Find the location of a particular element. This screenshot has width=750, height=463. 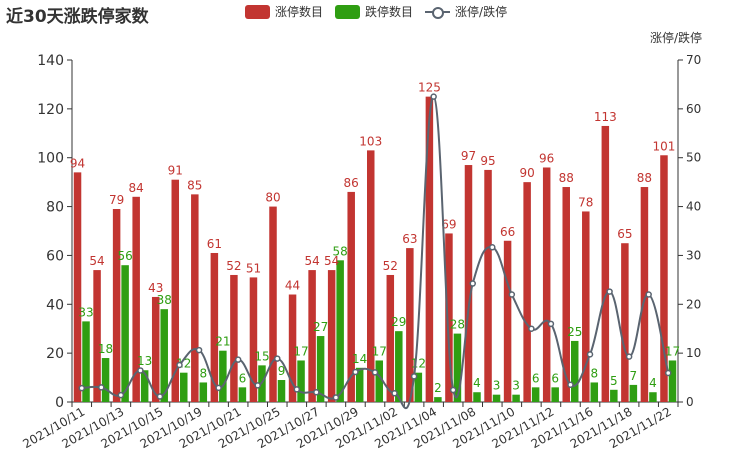

data-label-down: 15 is located at coordinates (261, 356).